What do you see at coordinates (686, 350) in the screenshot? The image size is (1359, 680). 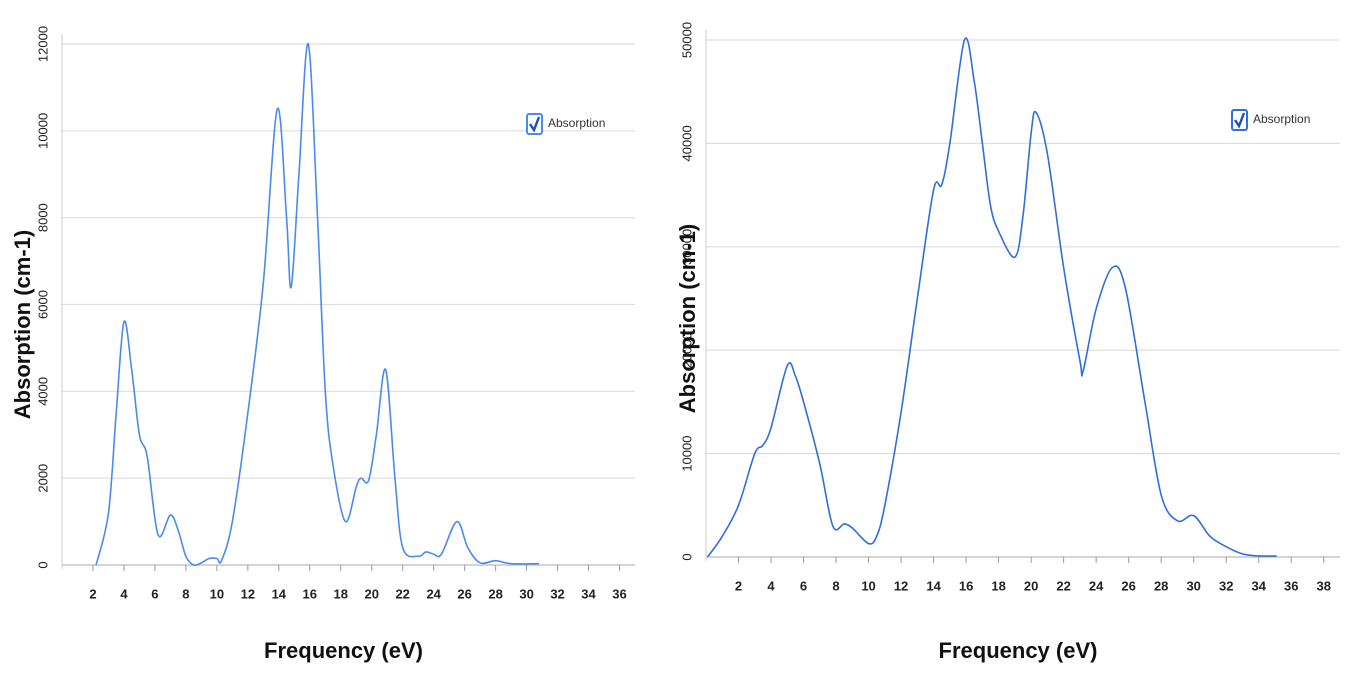 I see `y-tick-label: 20000` at bounding box center [686, 350].